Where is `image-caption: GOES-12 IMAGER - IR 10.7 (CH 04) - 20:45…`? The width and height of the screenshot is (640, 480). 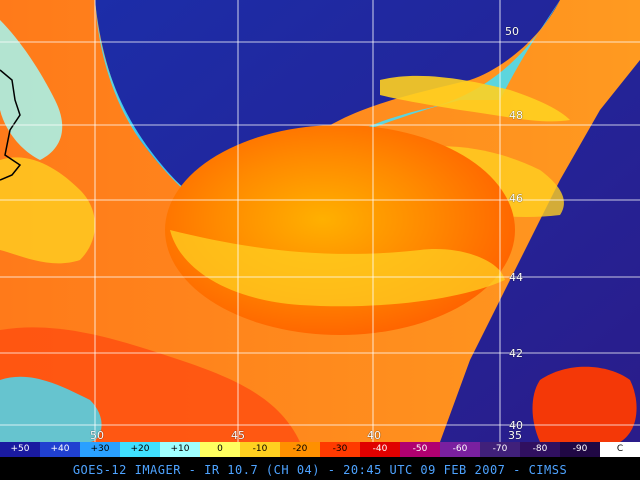 image-caption: GOES-12 IMAGER - IR 10.7 (CH 04) - 20:45… is located at coordinates (320, 470).